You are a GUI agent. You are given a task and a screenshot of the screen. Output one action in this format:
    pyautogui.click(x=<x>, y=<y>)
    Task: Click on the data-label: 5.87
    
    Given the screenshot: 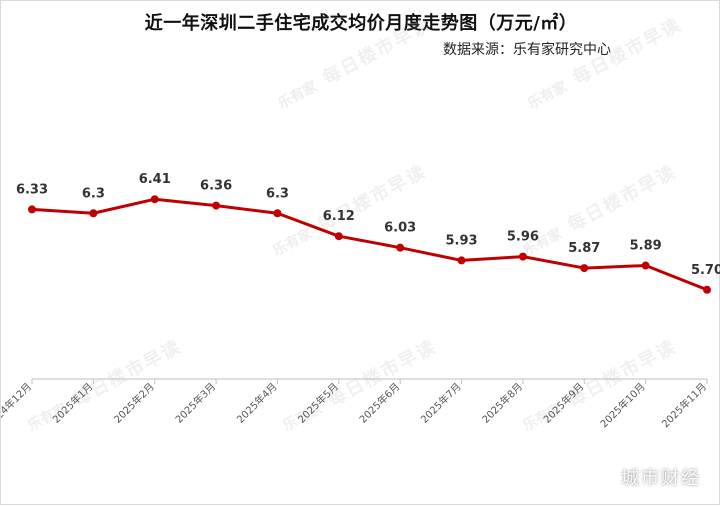 What is the action you would take?
    pyautogui.click(x=584, y=248)
    